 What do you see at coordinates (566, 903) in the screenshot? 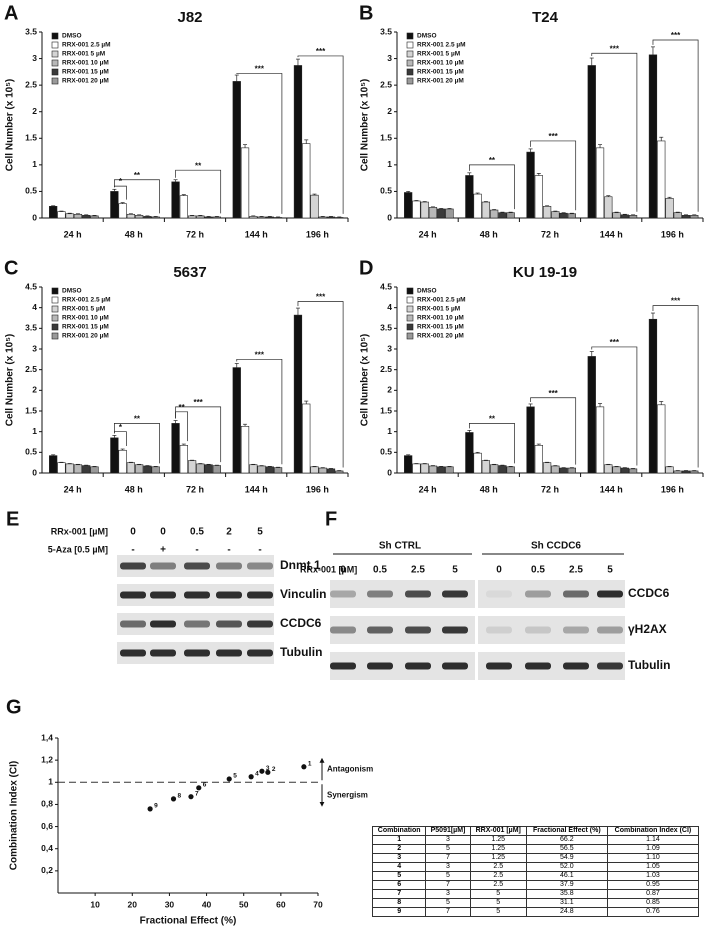
I see `table-cell: 31.1` at bounding box center [566, 903].